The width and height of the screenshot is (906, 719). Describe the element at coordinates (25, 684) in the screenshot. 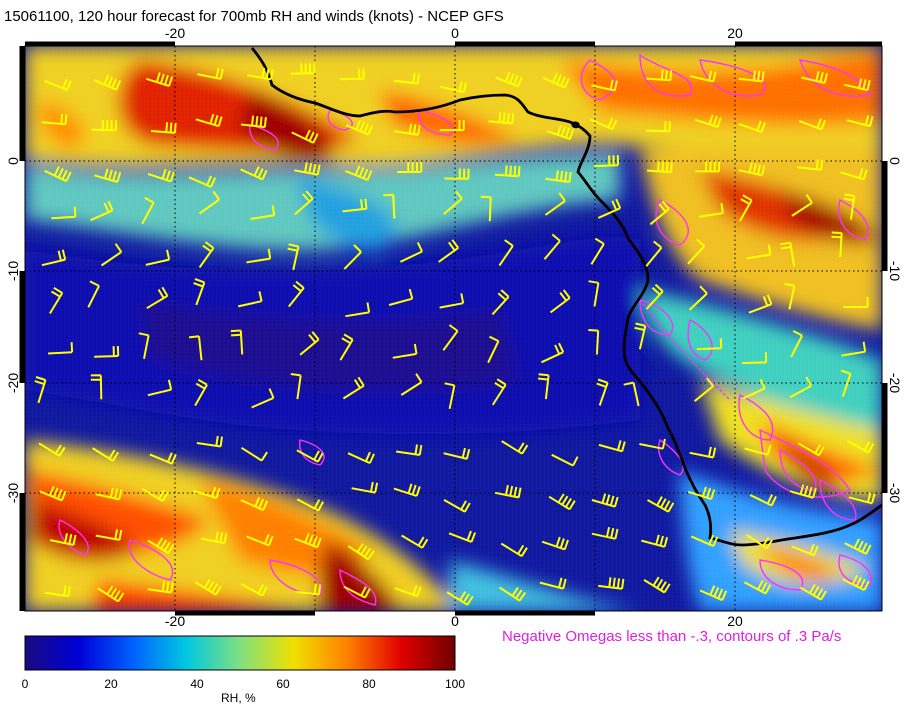

I see `colorbar-tick-label: 0` at that location.